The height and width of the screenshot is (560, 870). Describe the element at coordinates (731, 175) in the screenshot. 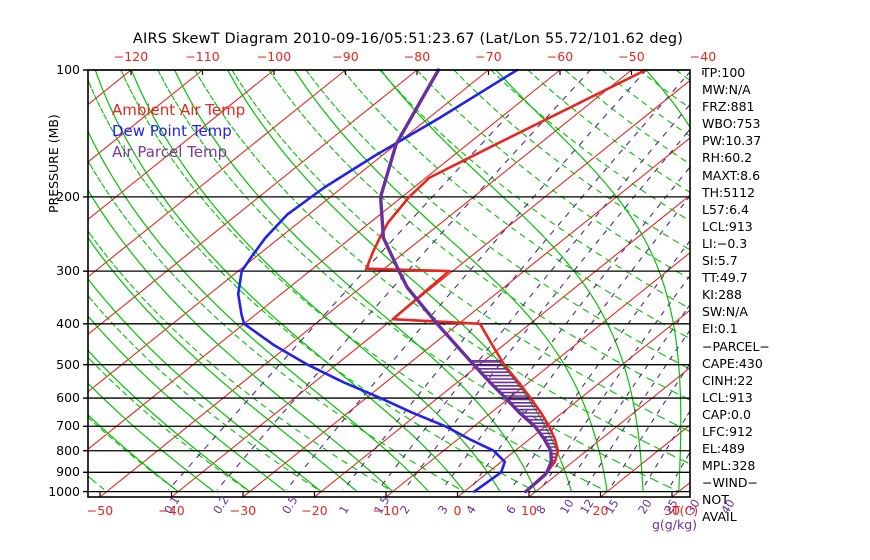

I see `parameter-6: MAXT:8.6` at that location.